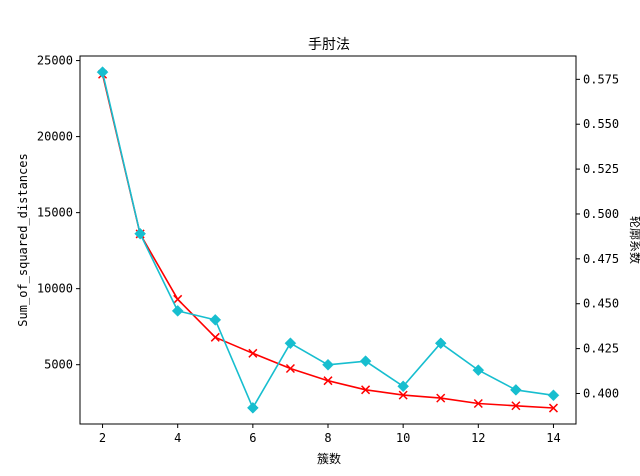  Describe the element at coordinates (58, 365) in the screenshot. I see `left-y-tick-label: 5000` at that location.